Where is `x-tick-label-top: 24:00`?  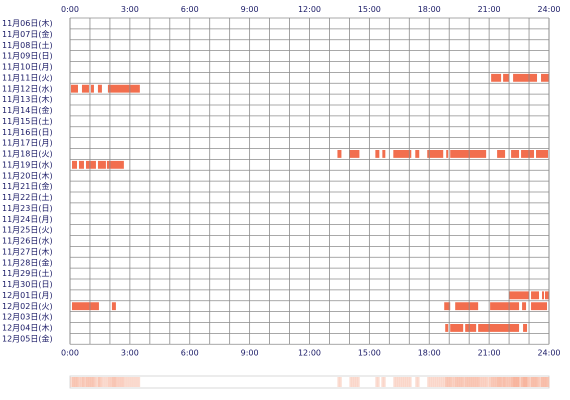 x-tick-label-top: 24:00 is located at coordinates (548, 9).